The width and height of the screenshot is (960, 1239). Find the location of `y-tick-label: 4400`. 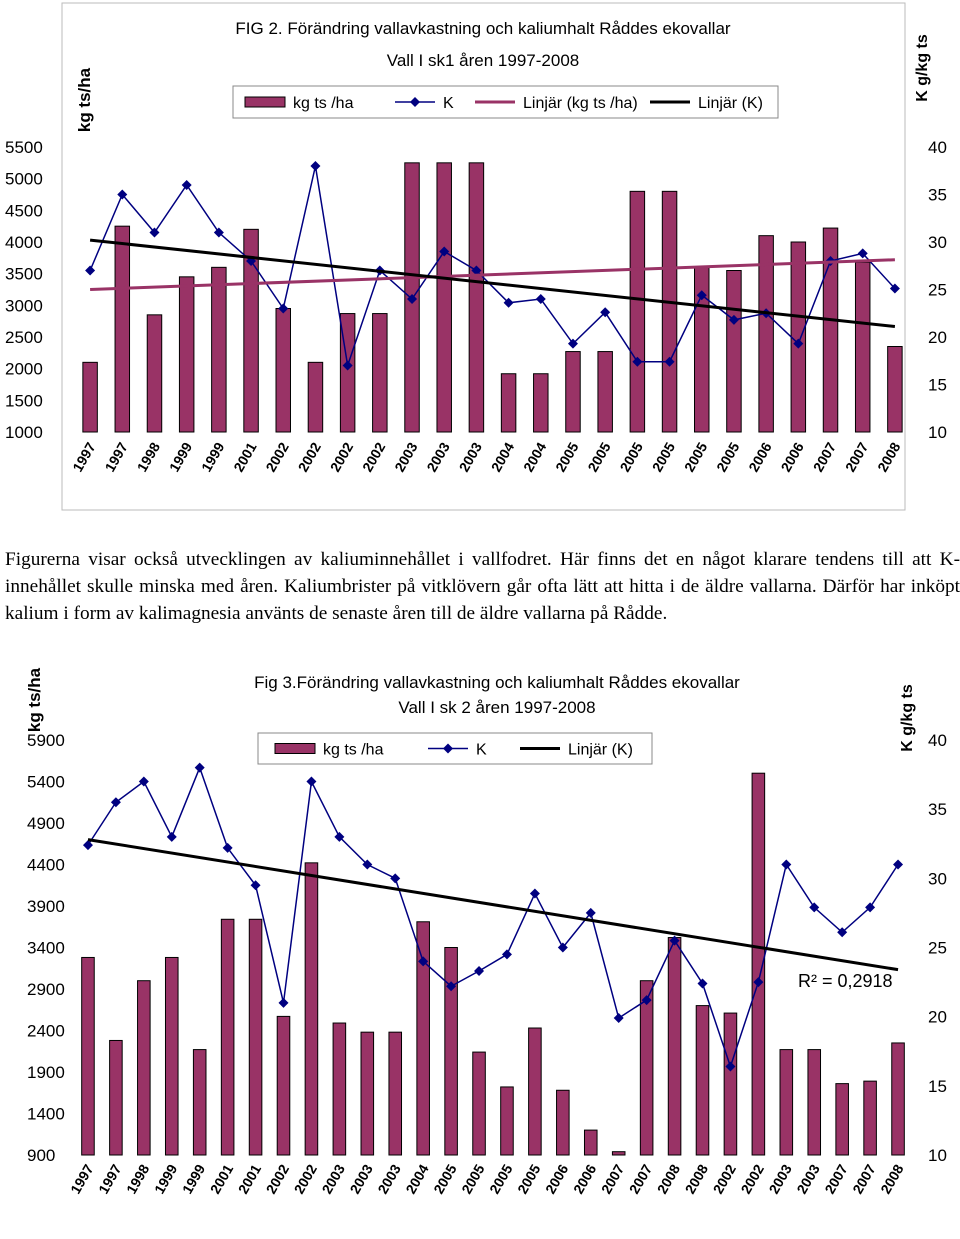

y-tick-label: 4400 is located at coordinates (46, 865).